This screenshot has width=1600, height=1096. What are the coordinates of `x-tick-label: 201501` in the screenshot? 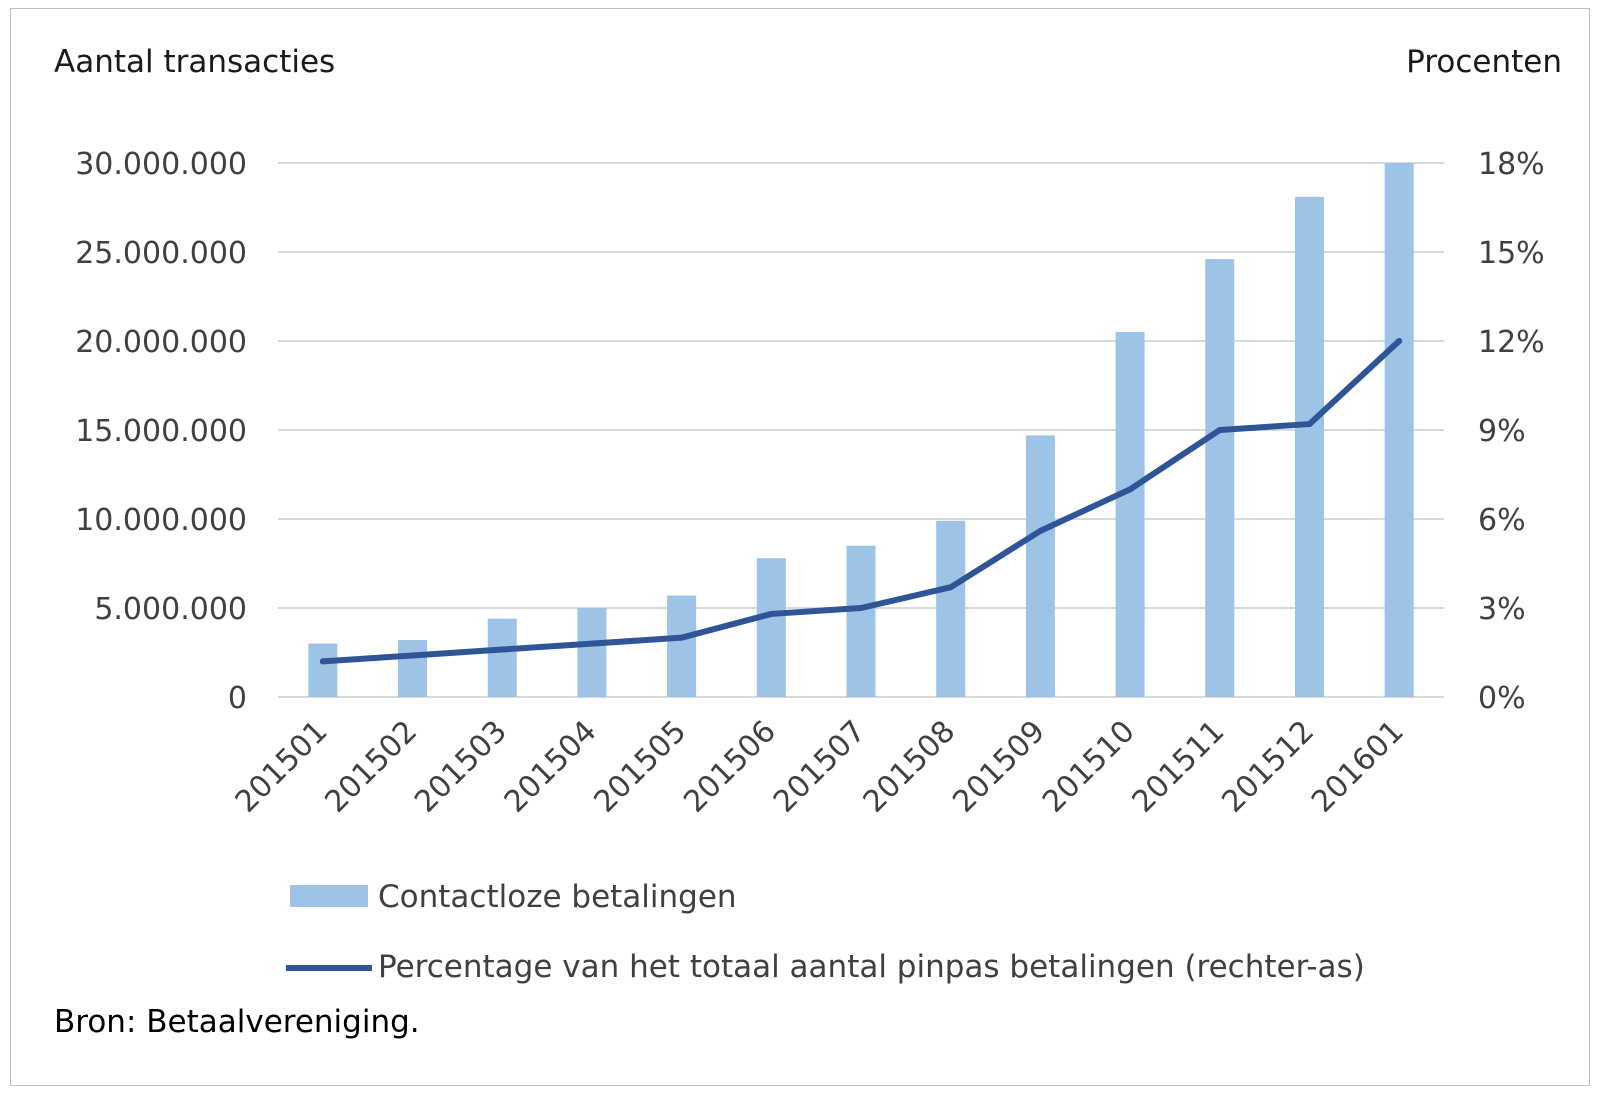 It's located at (282, 767).